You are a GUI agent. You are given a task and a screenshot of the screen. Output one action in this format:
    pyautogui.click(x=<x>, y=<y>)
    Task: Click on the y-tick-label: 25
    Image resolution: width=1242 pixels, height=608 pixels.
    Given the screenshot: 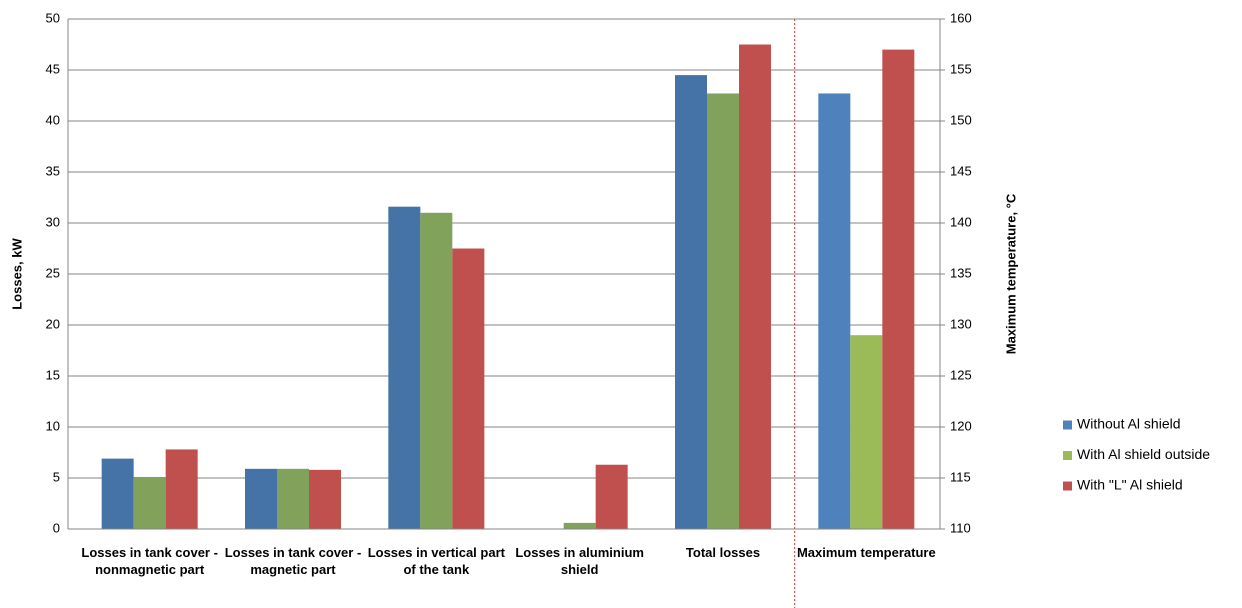 What is the action you would take?
    pyautogui.click(x=53, y=272)
    